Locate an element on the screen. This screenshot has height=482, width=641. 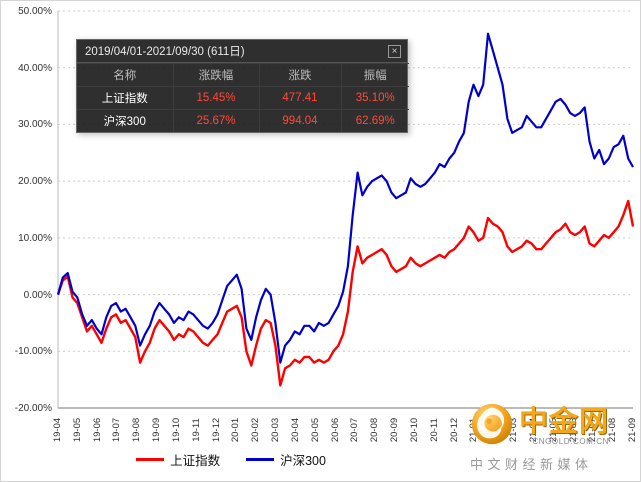
y-axis-tick-label: 50.00% is located at coordinates (35, 11).